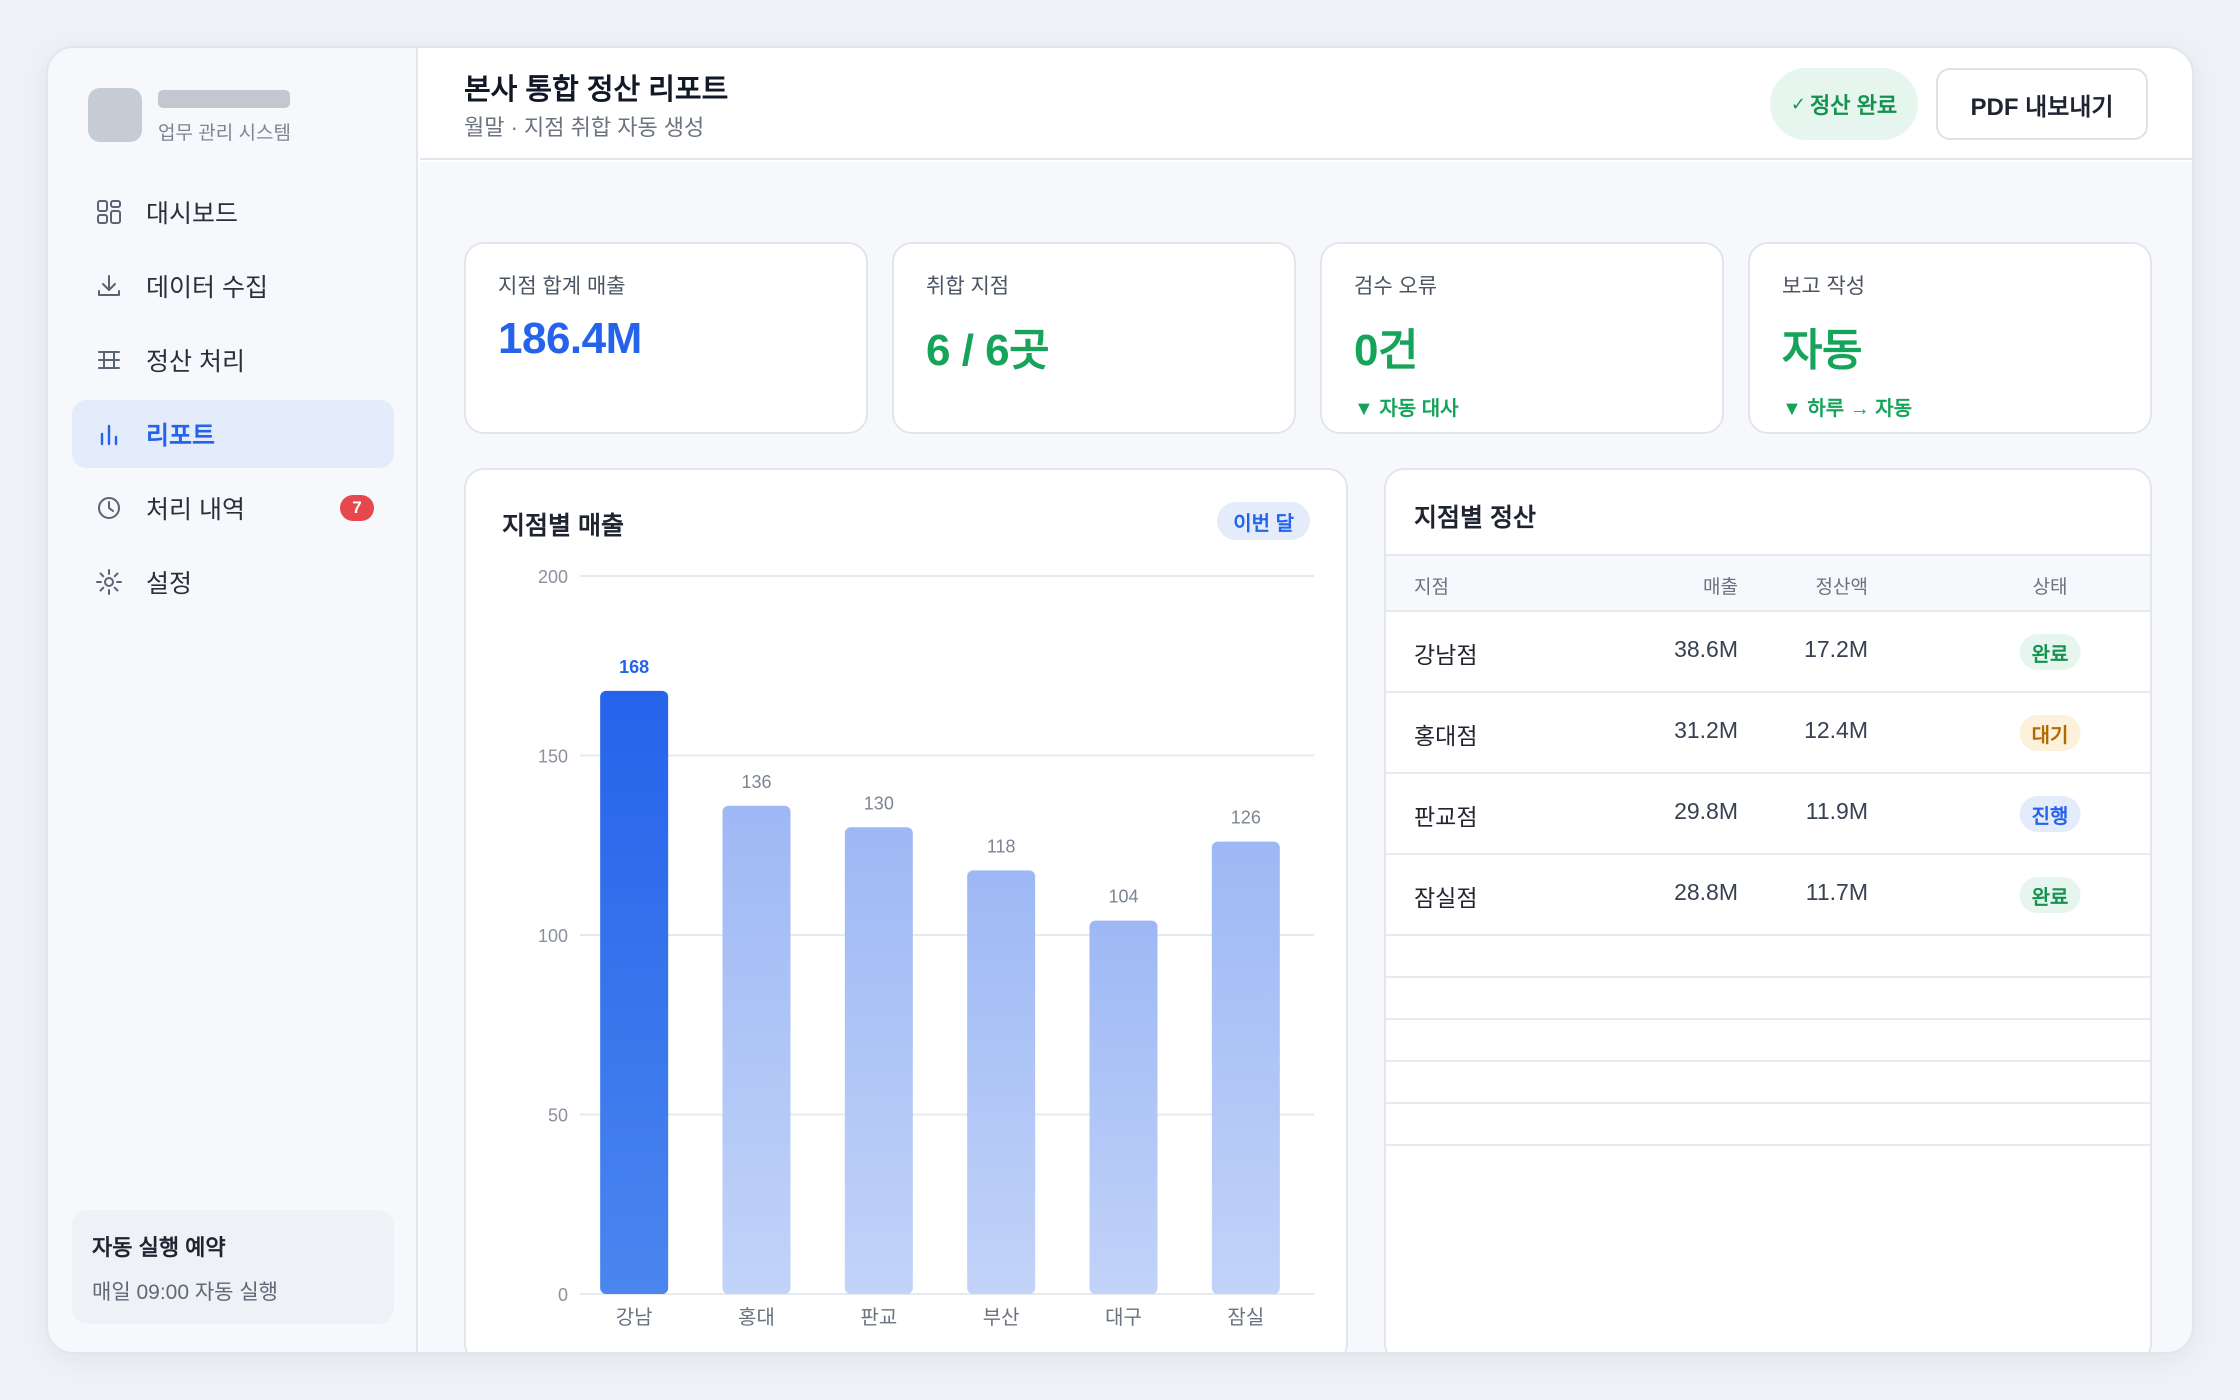 Image resolution: width=2240 pixels, height=1400 pixels. I want to click on cell-settlement: 12.4M, so click(1836, 730).